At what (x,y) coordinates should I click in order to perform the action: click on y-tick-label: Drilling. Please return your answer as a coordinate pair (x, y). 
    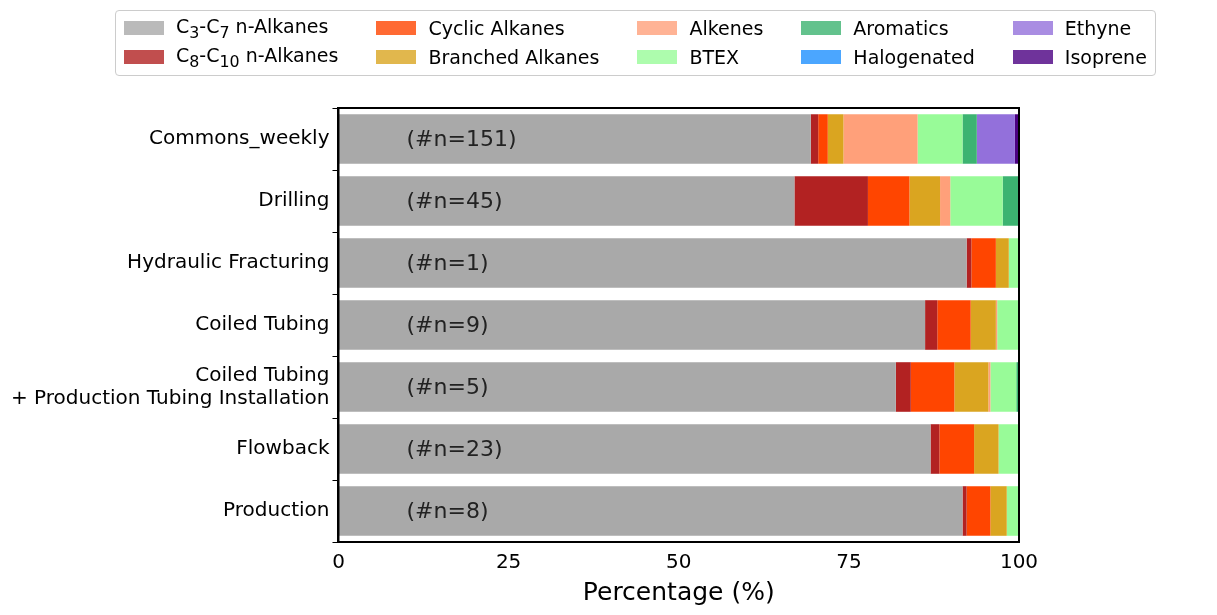
    Looking at the image, I should click on (294, 199).